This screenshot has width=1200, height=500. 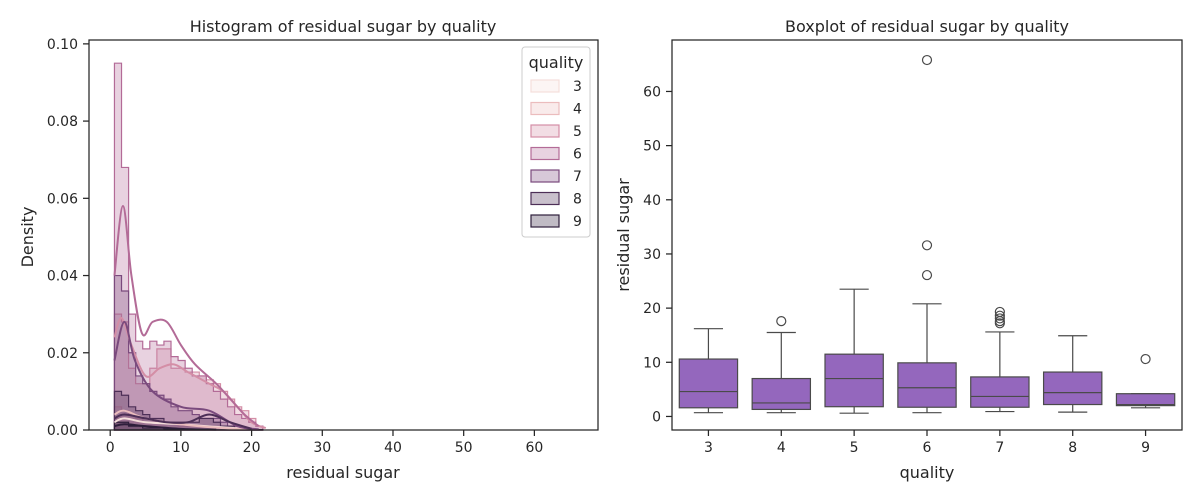 I want to click on x-tick-label: 20, so click(x=252, y=448).